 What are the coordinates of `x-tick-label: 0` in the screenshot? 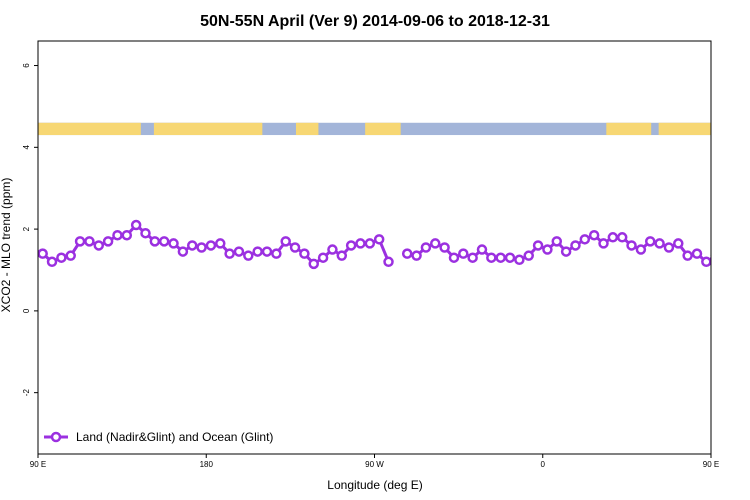 It's located at (543, 464).